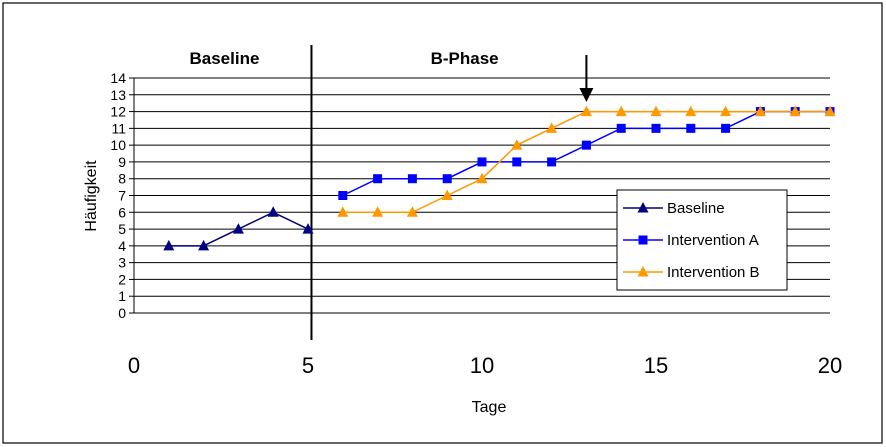 The height and width of the screenshot is (447, 886). Describe the element at coordinates (118, 95) in the screenshot. I see `y-tick-label: 13` at that location.